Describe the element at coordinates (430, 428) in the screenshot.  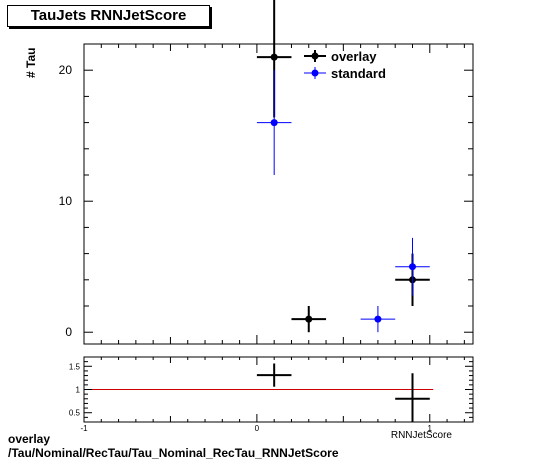
I see `ratio-x-tick-label: 1` at that location.